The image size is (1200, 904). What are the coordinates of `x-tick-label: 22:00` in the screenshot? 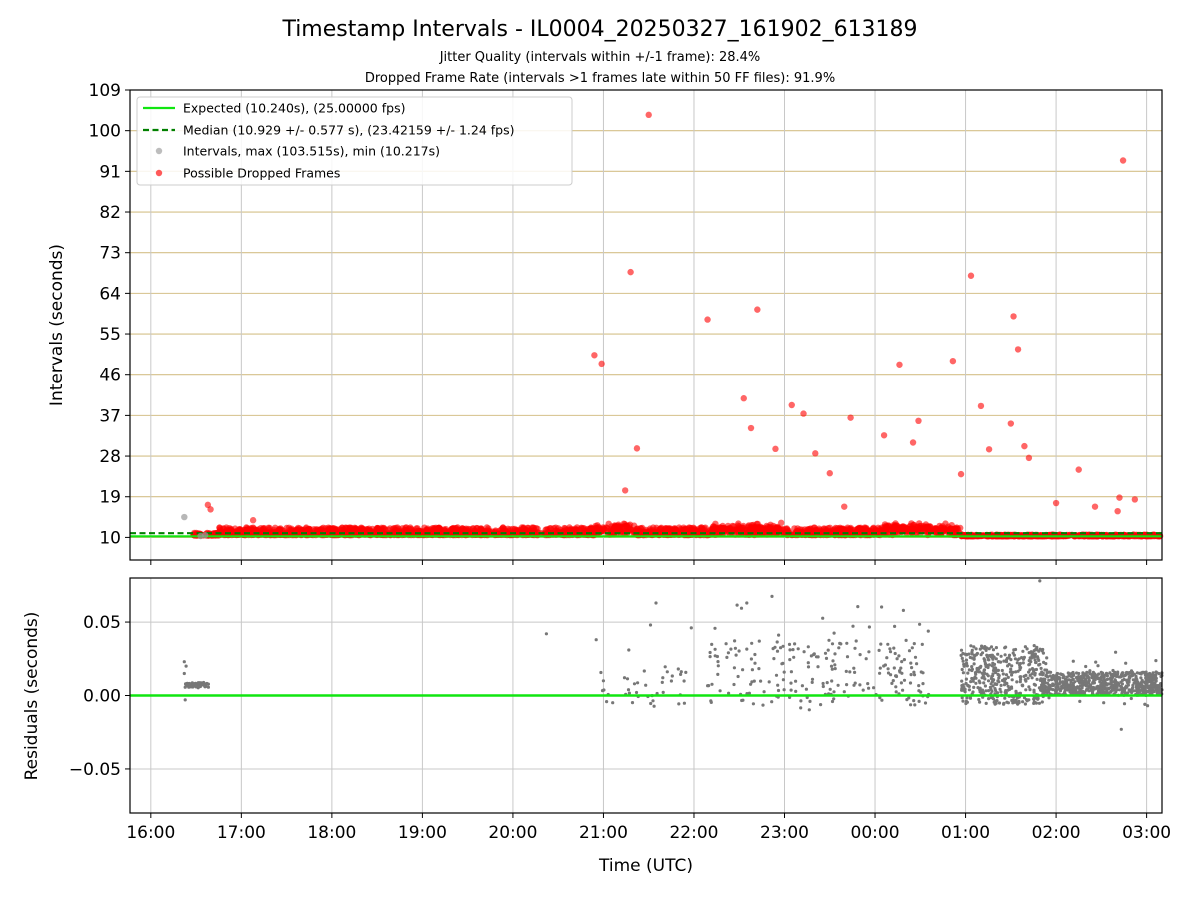 It's located at (693, 833).